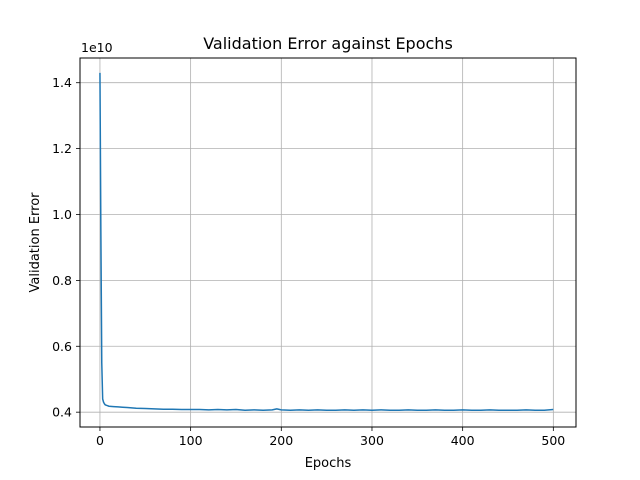  Describe the element at coordinates (328, 463) in the screenshot. I see `x-axis-label: Epochs` at that location.